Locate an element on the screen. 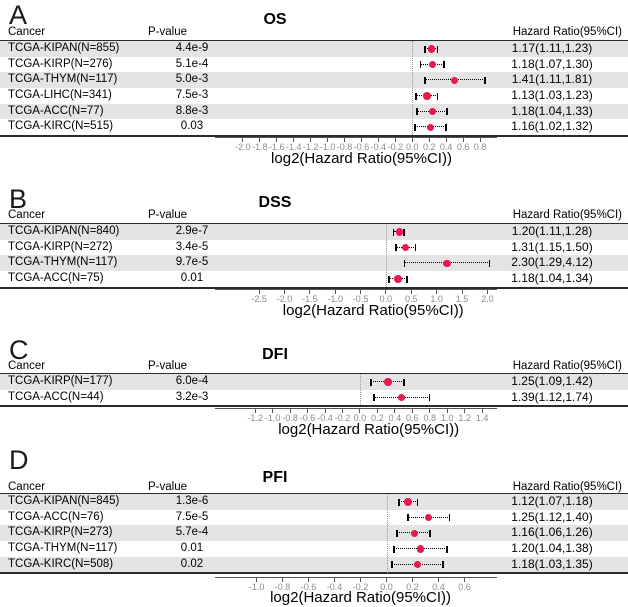 This screenshot has height=607, width=628. table-row: TCGA-ACC(N=77) 8.8e-3 1.18(1.04,1.33) is located at coordinates (314, 111).